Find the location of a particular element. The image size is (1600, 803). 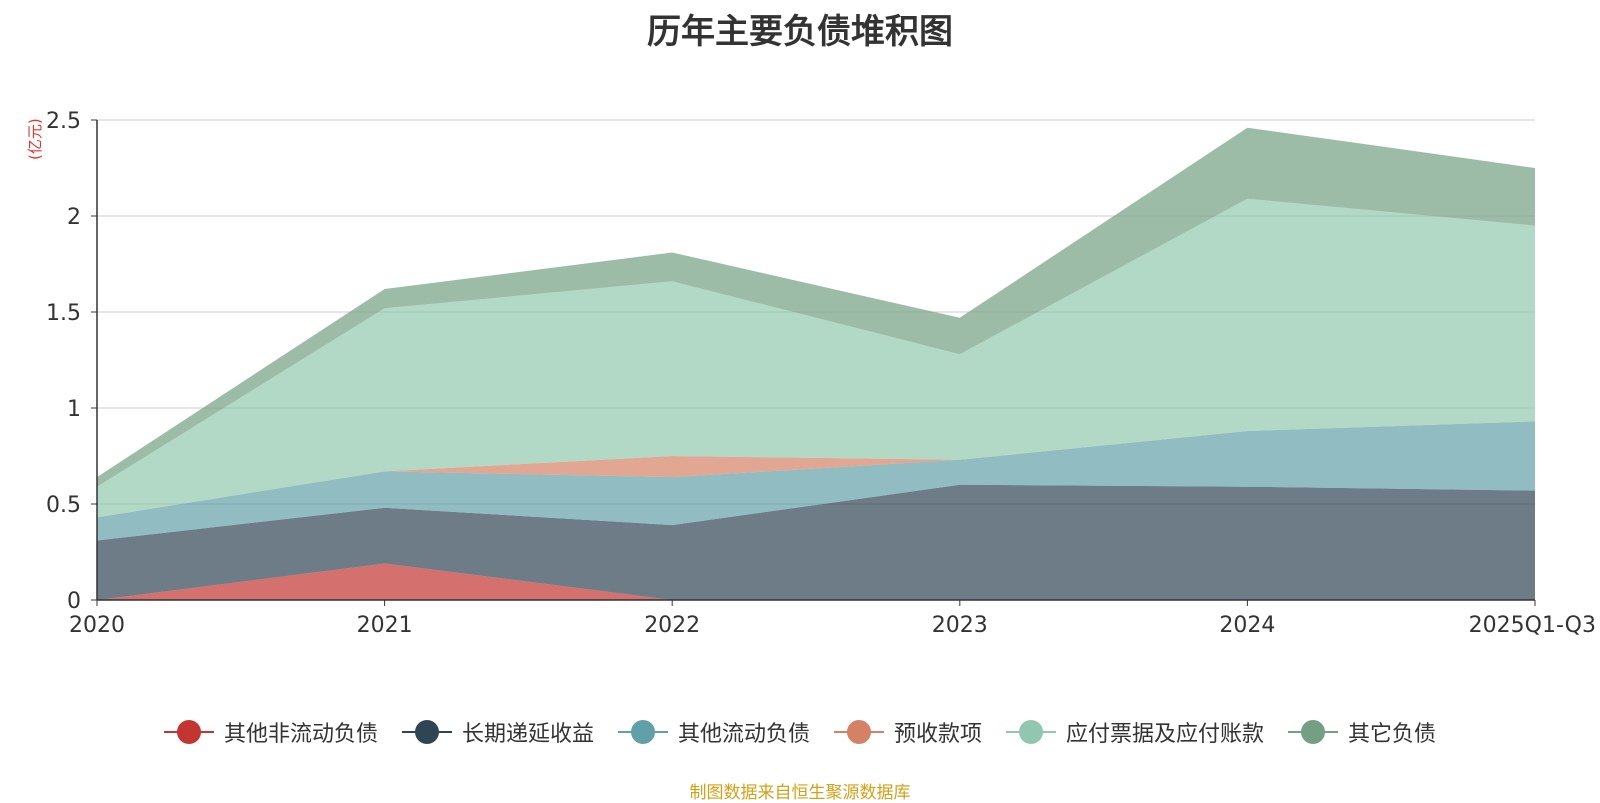

y-tick-label: 2 is located at coordinates (74, 217).